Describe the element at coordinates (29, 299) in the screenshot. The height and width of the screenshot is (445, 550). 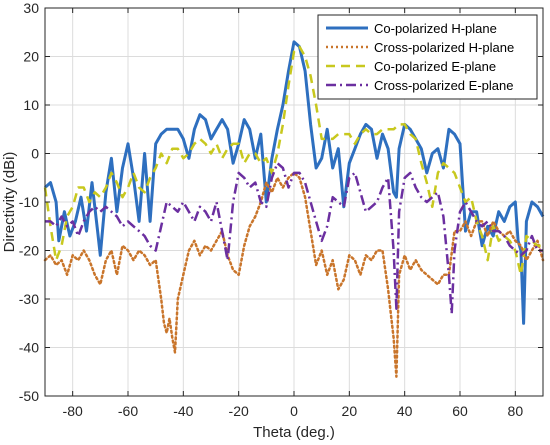
I see `y-tick-label: -30` at that location.